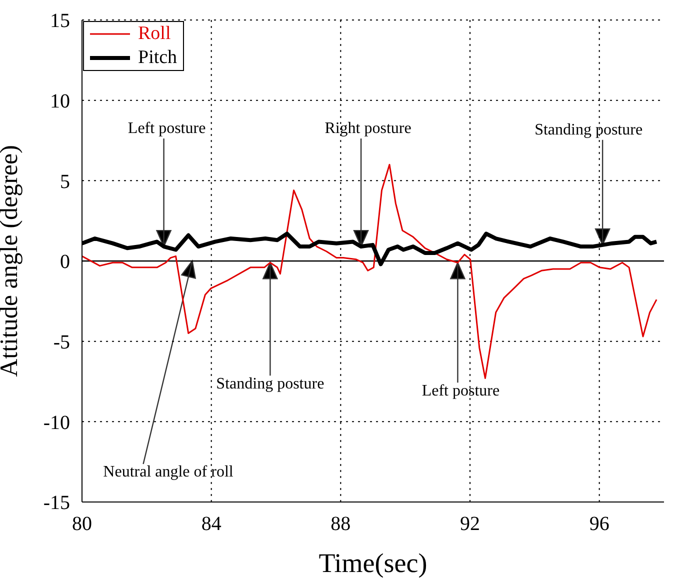  Describe the element at coordinates (158, 58) in the screenshot. I see `legend-label: Pitch` at that location.